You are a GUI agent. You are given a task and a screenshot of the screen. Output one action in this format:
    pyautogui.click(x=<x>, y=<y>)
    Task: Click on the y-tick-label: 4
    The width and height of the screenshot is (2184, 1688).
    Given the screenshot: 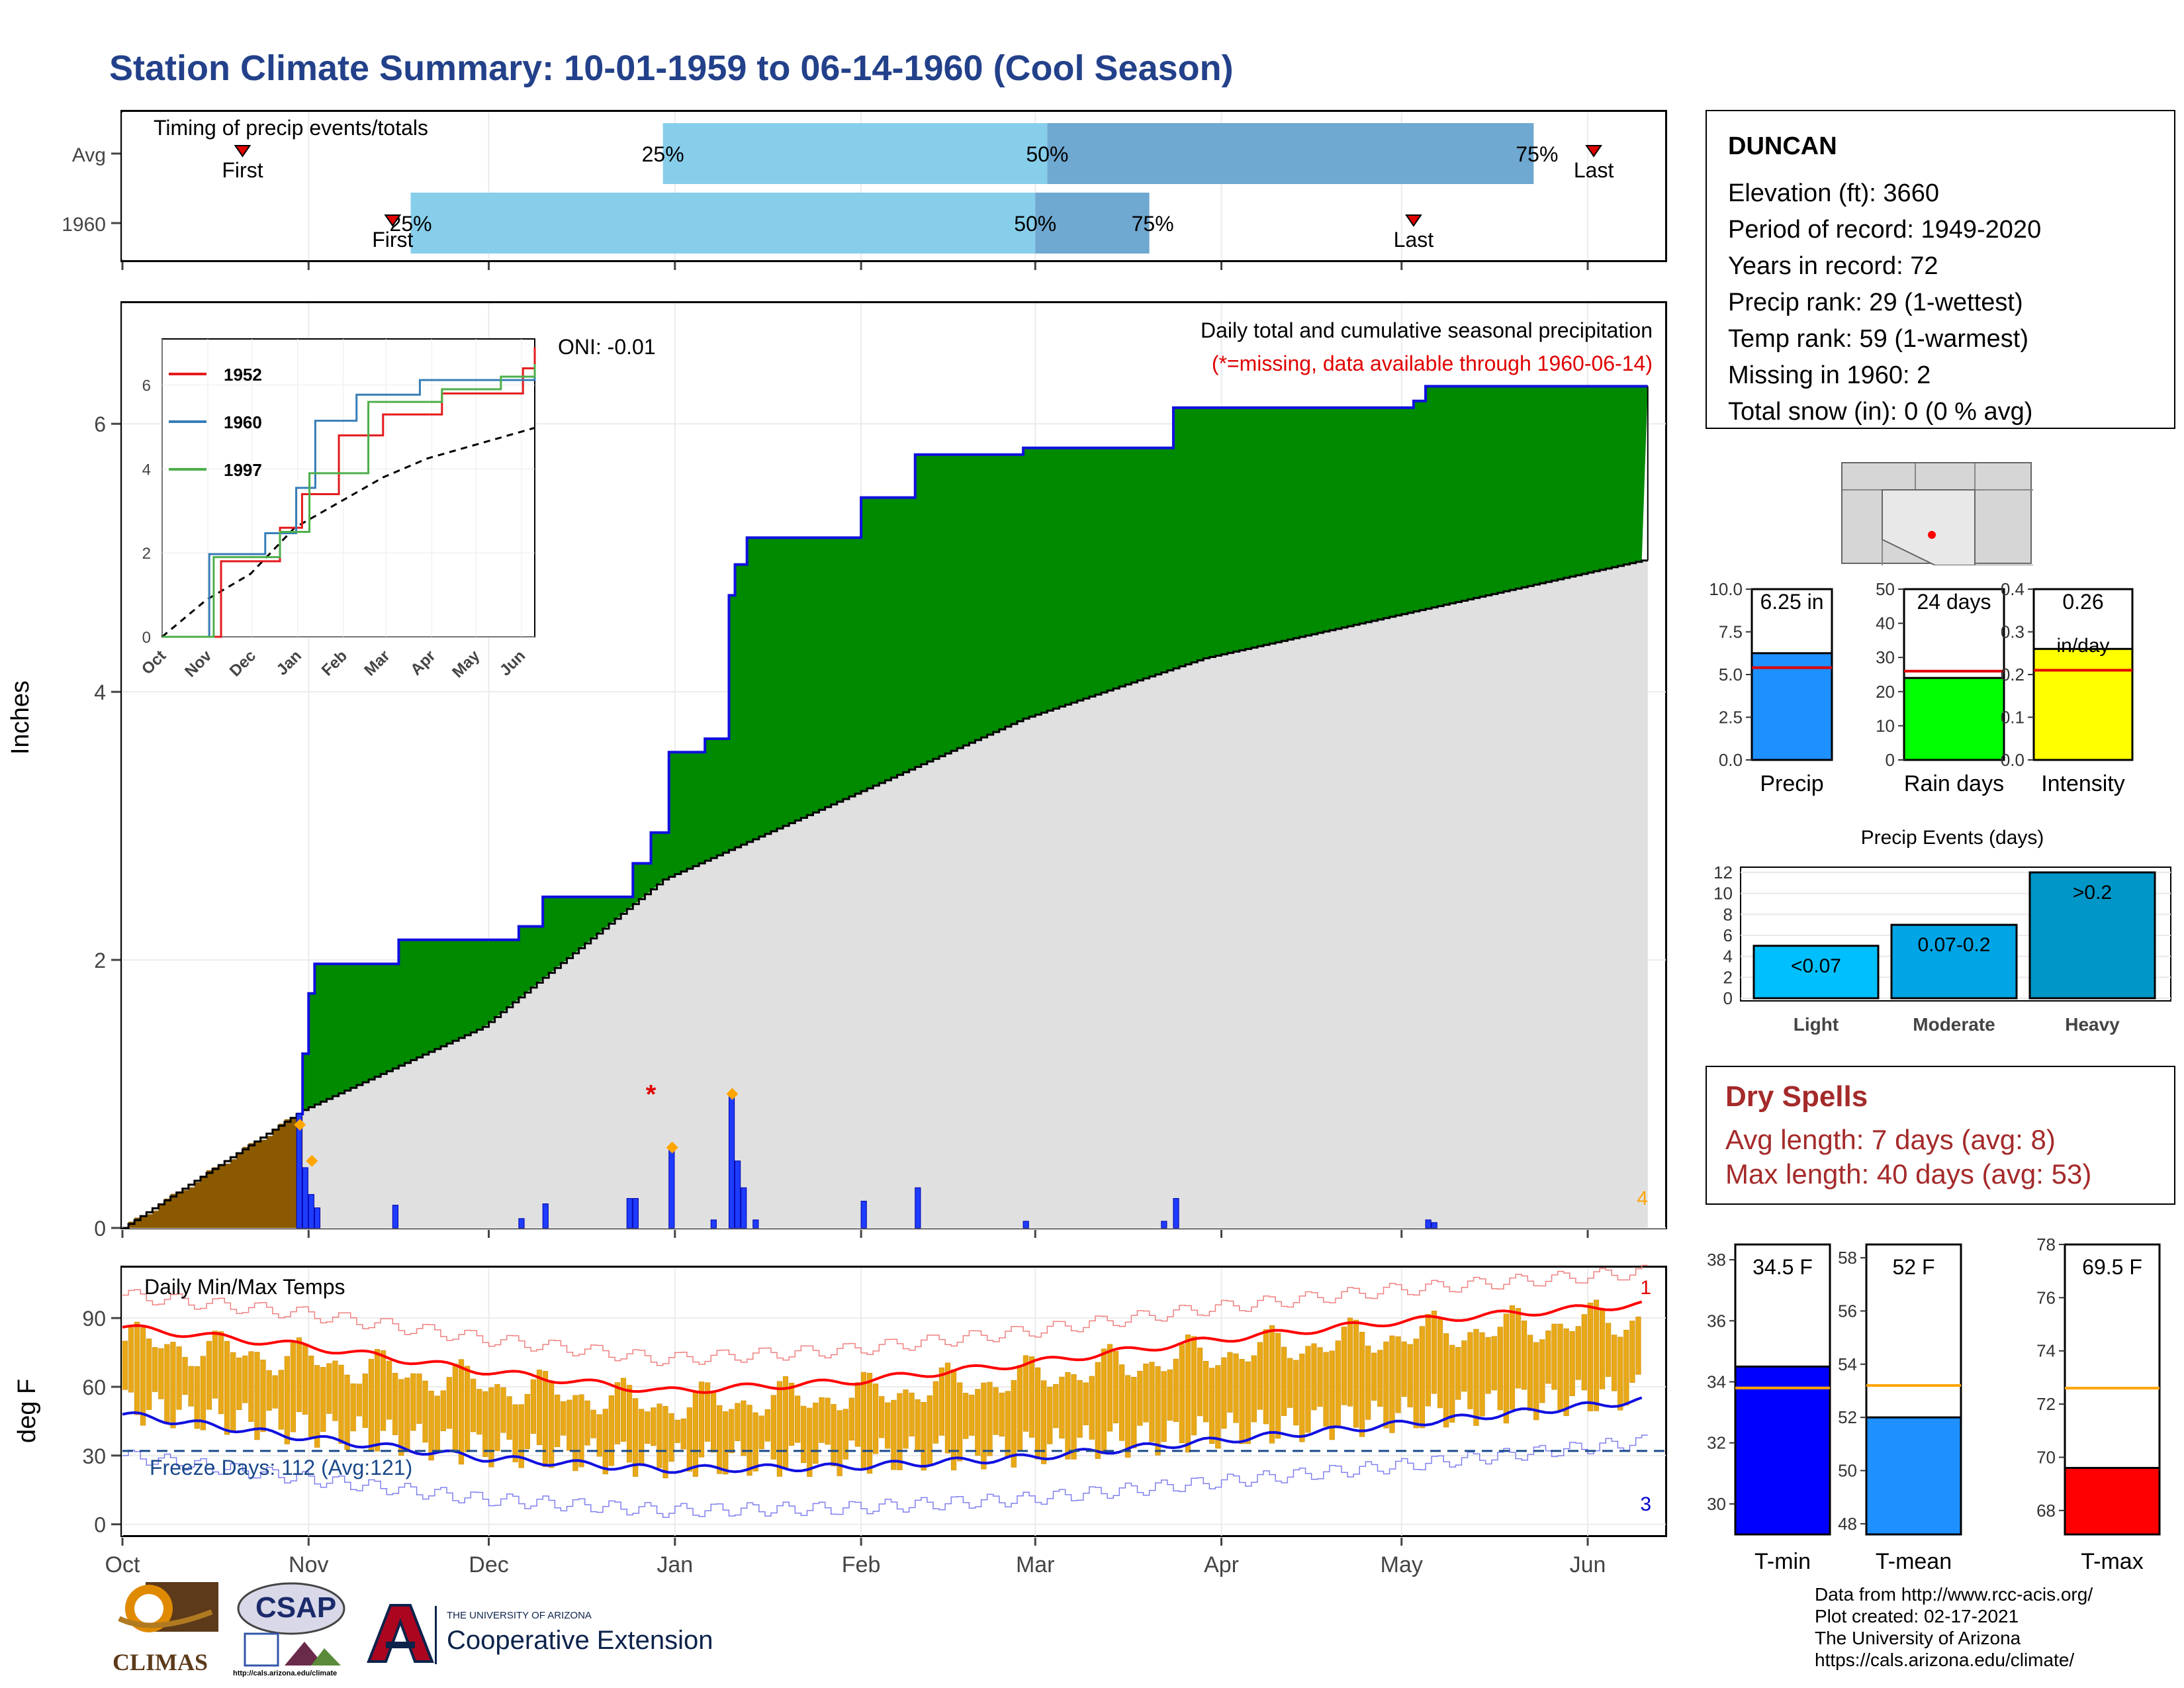 What is the action you would take?
    pyautogui.click(x=100, y=692)
    